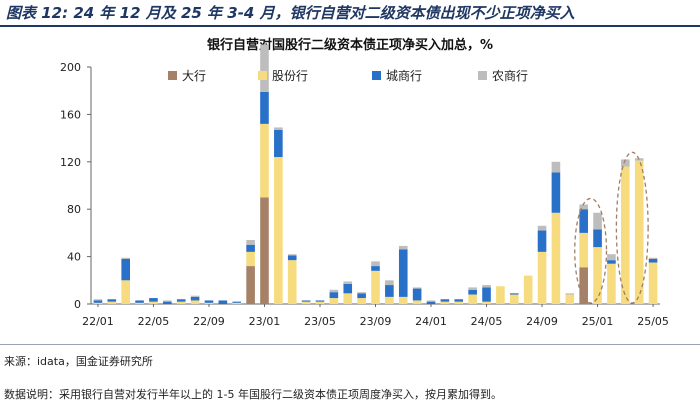 The image size is (700, 415). I want to click on legend-label: 大行, so click(194, 76).